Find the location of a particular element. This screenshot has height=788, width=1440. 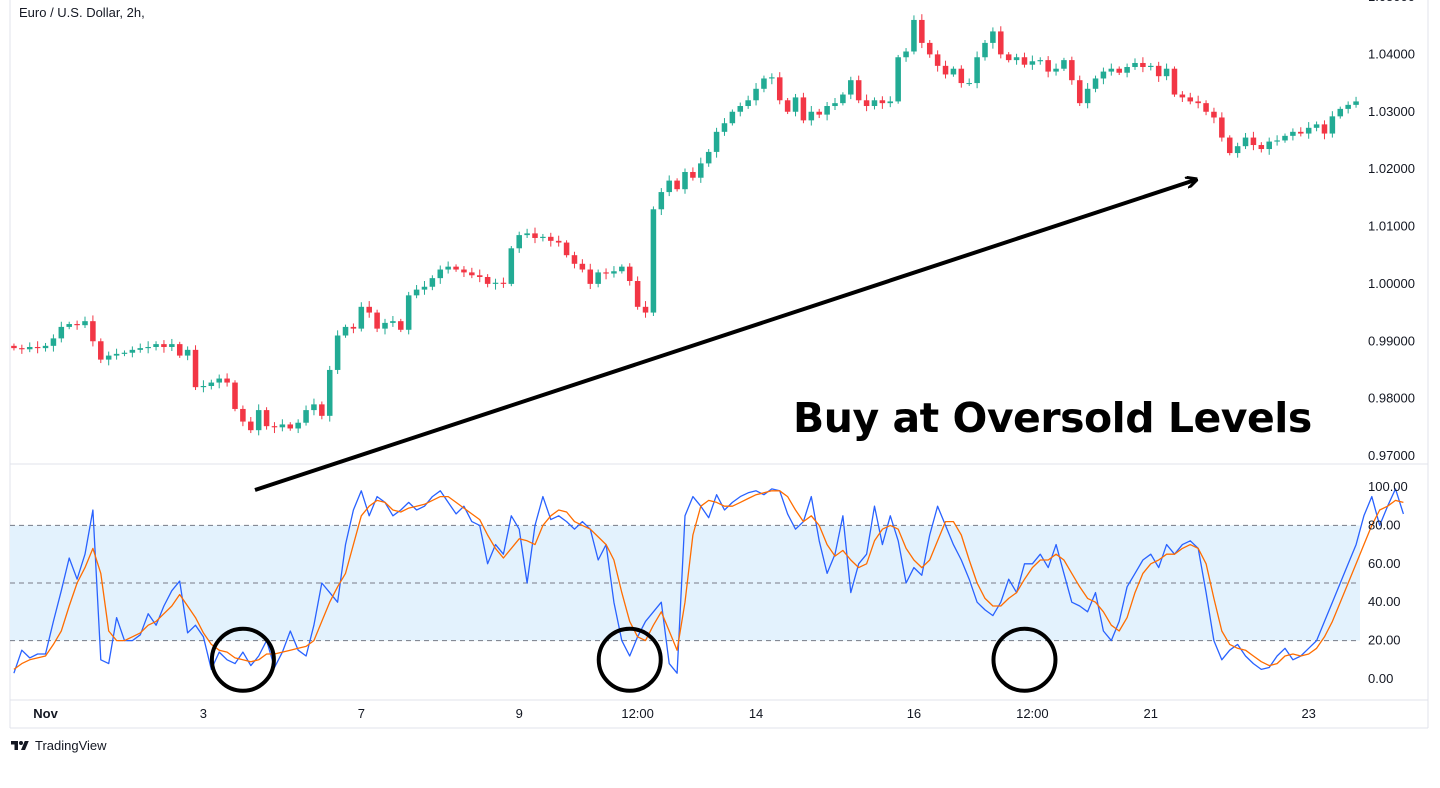

tradingview-logo-icon is located at coordinates (20, 745).